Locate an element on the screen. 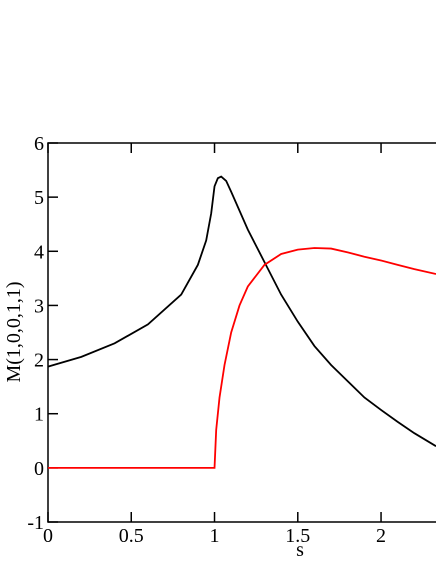 This screenshot has width=436, height=564. x-tick-label: 1.5 is located at coordinates (297, 536).